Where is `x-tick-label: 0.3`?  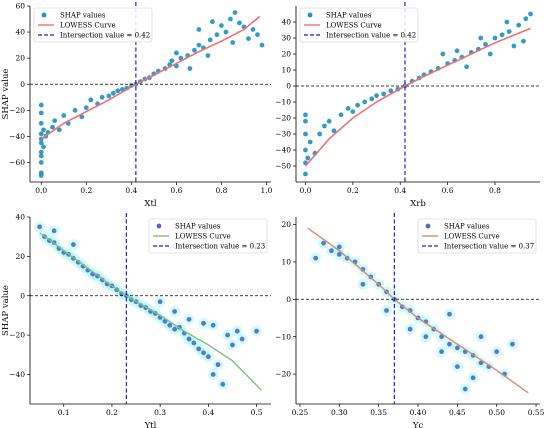
x-tick-label: 0.3 is located at coordinates (160, 412).